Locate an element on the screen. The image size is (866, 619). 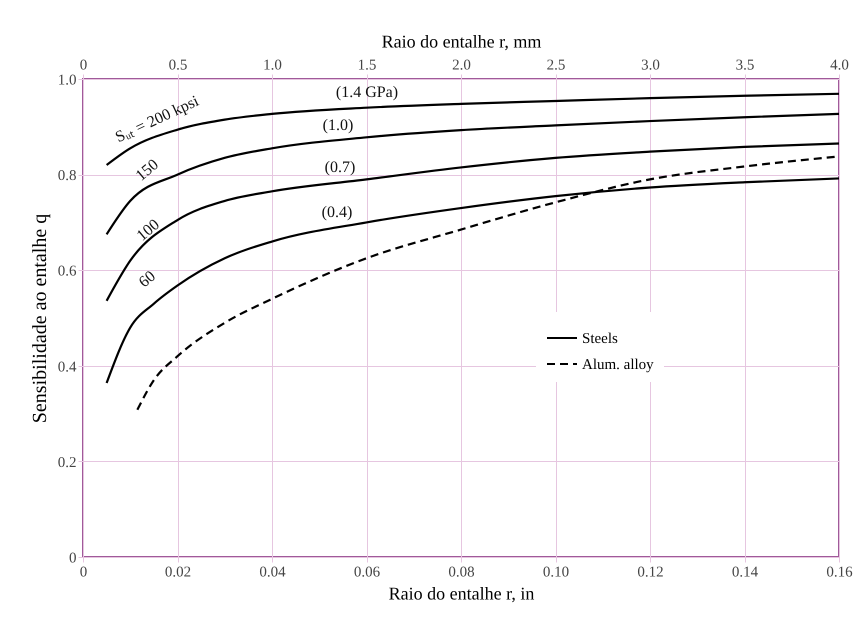
y-tick-label: 0 is located at coordinates (72, 558).